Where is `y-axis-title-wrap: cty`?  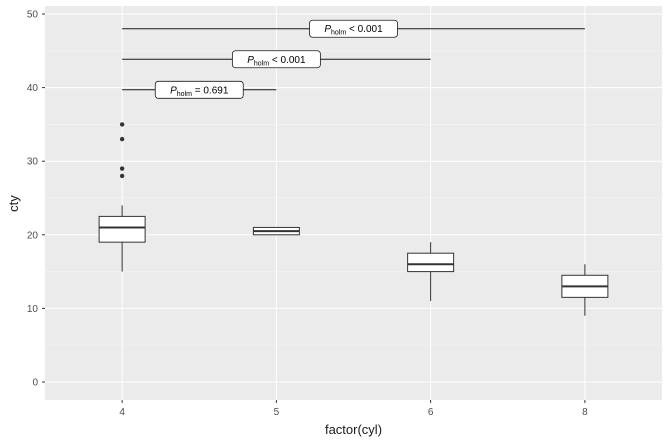 y-axis-title-wrap: cty is located at coordinates (13, 203).